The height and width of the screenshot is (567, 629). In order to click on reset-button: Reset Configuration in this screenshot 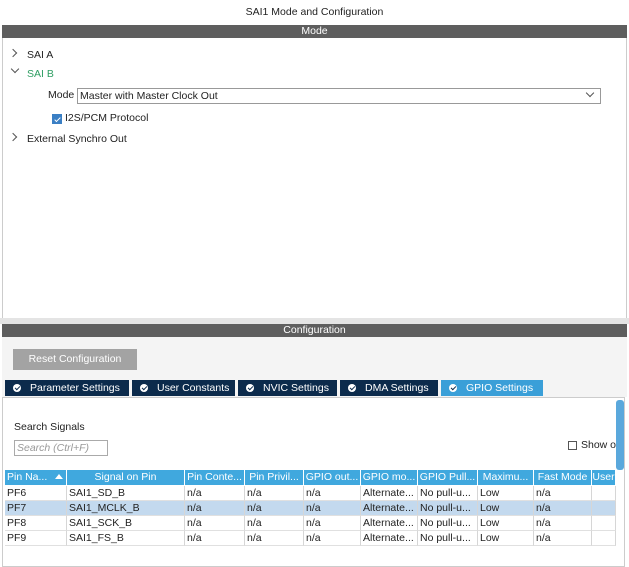, I will do `click(75, 359)`.